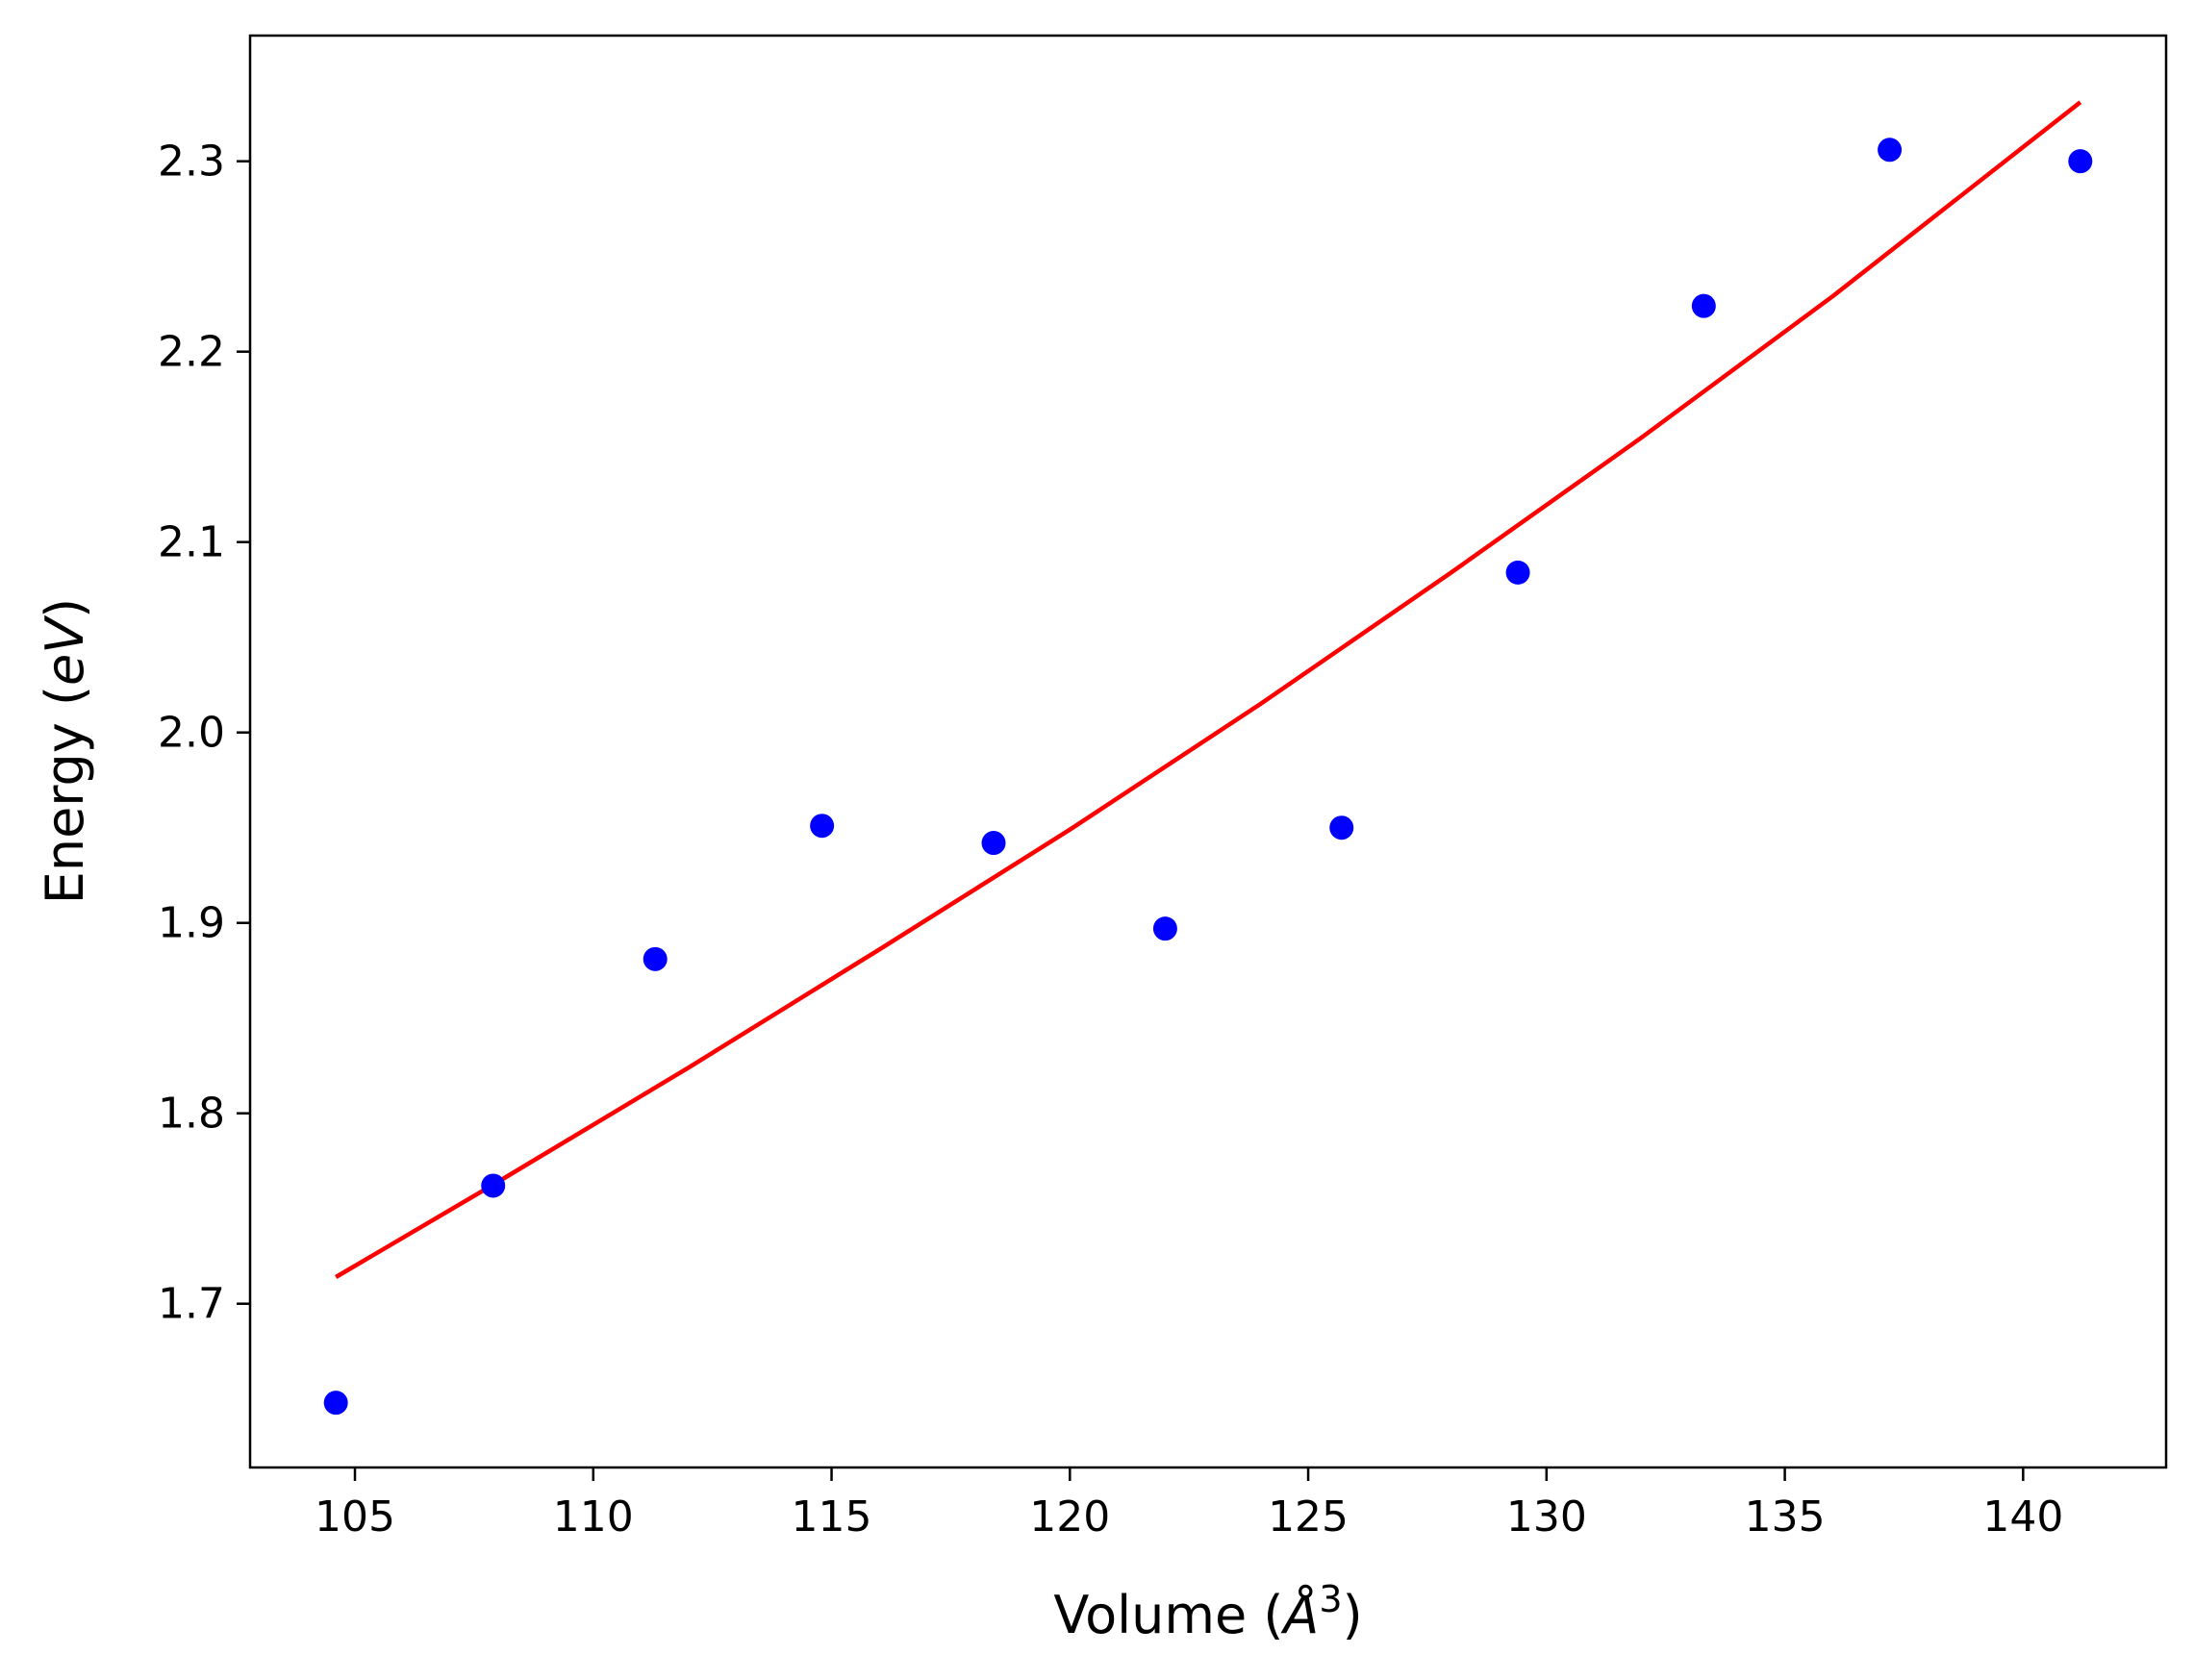 Image resolution: width=2194 pixels, height=1680 pixels. What do you see at coordinates (1308, 1517) in the screenshot?
I see `x-tick-label: 125` at bounding box center [1308, 1517].